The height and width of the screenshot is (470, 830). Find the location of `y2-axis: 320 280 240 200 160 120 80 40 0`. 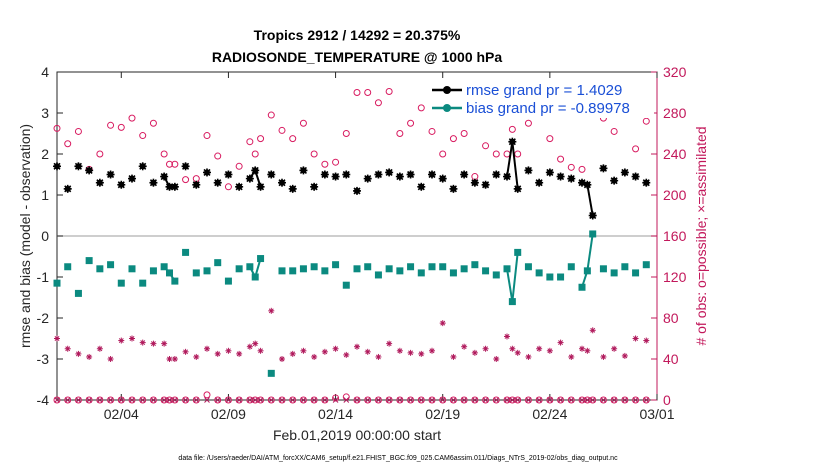

y2-axis: 320 280 240 200 160 120 80 40 0 is located at coordinates (669, 236).